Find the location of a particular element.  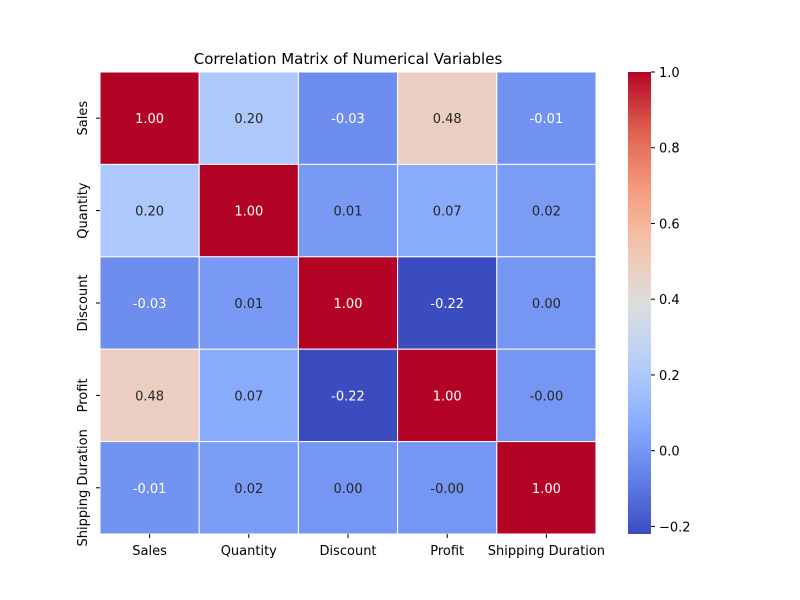

colorbar-gradient is located at coordinates (639, 303).